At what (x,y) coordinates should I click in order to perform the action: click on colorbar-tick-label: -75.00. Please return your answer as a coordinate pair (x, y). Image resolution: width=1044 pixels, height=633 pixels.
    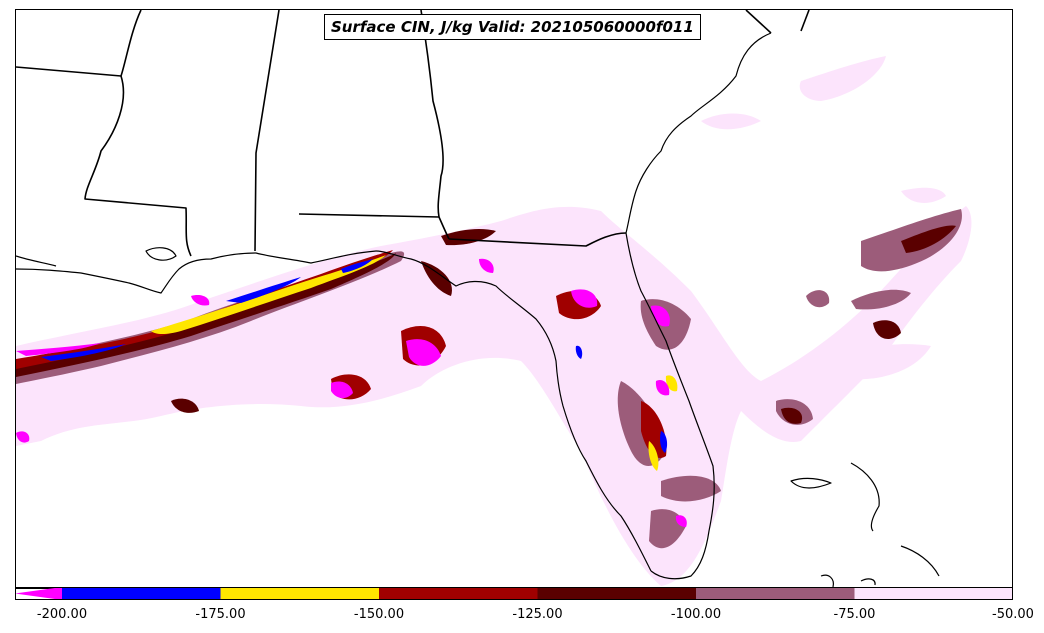
    Looking at the image, I should click on (854, 614).